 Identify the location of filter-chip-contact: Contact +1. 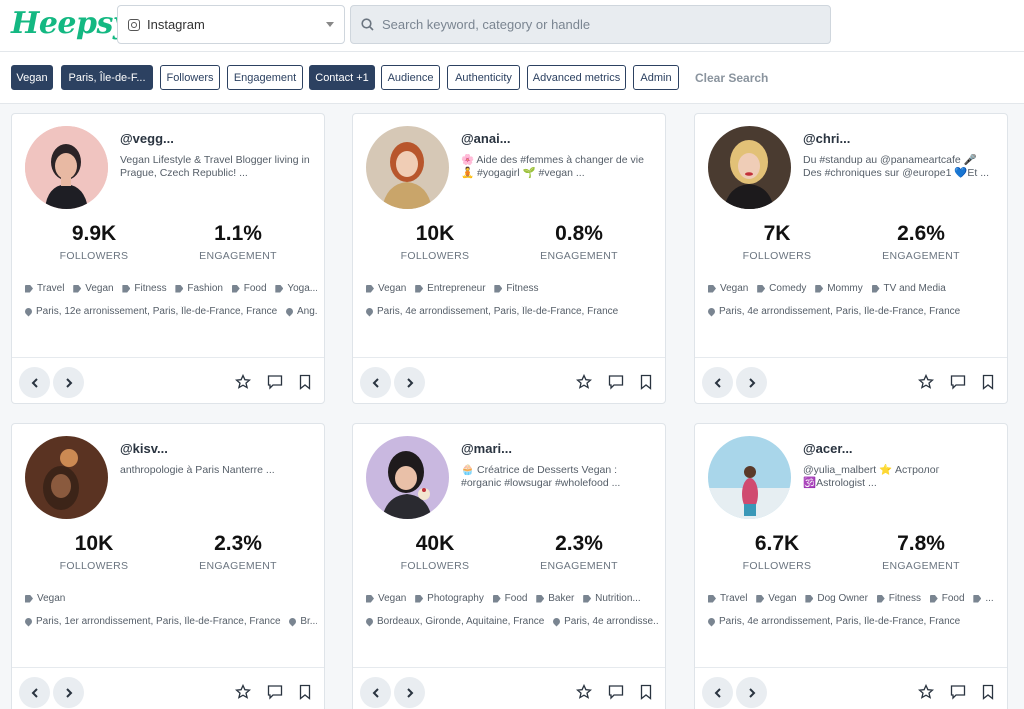
(342, 77).